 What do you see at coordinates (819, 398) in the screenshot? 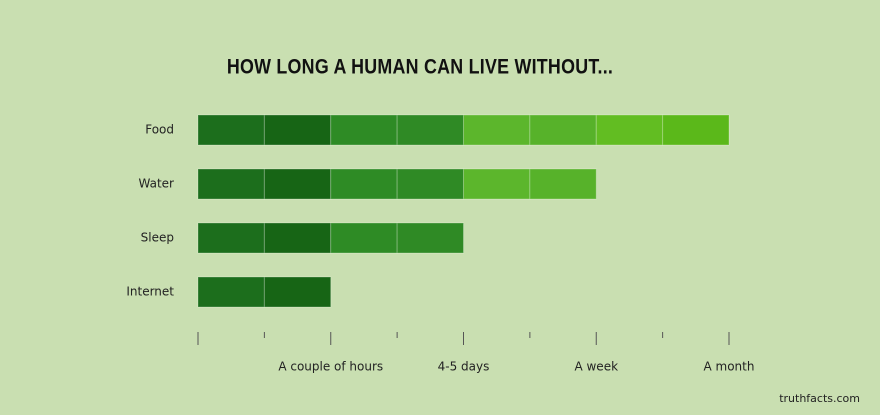
I see `source: truthfacts.com` at bounding box center [819, 398].